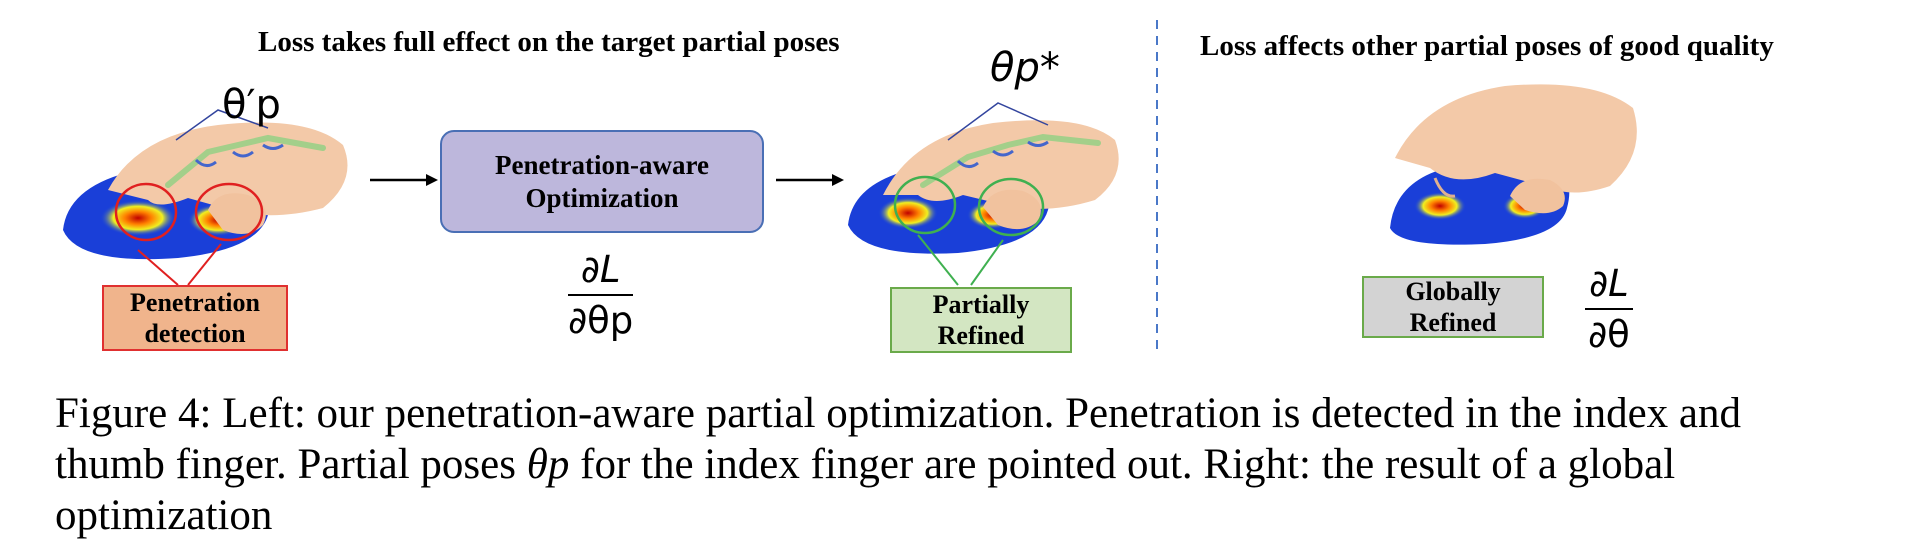  Describe the element at coordinates (291, 464) in the screenshot. I see `caption-line-2-start: thumb finger. Partial poses` at that location.